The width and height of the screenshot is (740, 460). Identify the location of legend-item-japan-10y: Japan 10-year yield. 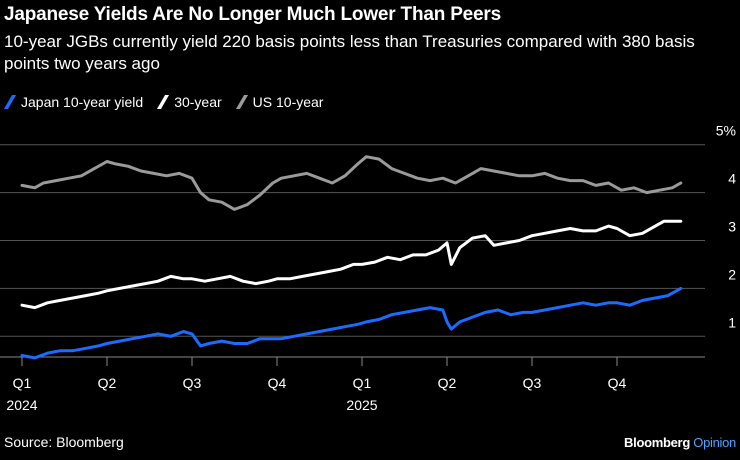
(73, 102).